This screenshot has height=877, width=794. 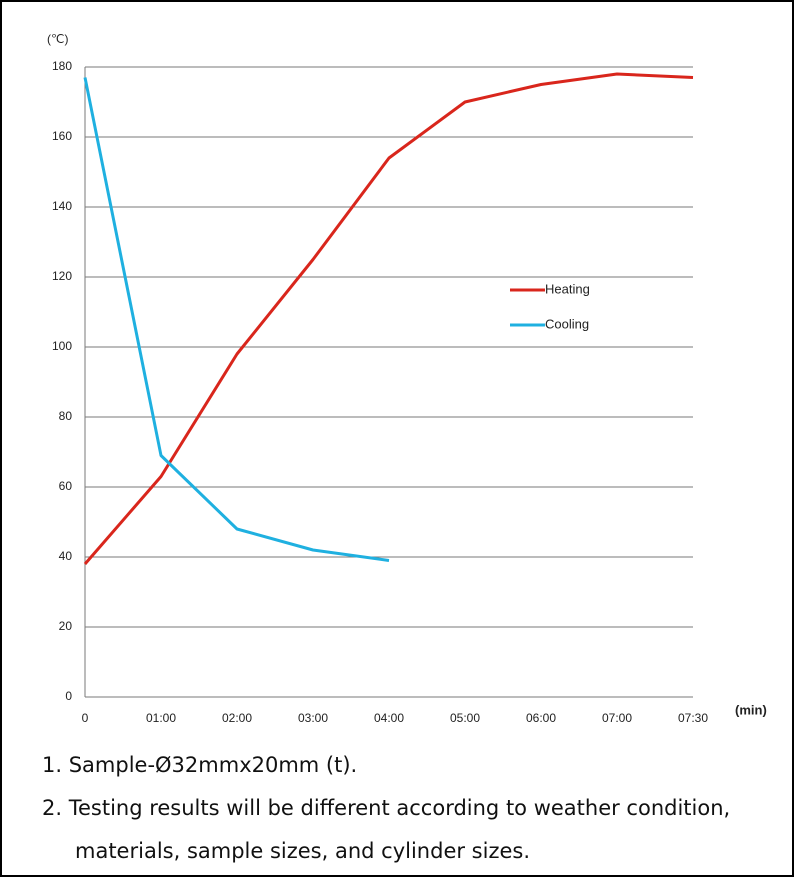 What do you see at coordinates (751, 709) in the screenshot?
I see `x-axis-label: (min)` at bounding box center [751, 709].